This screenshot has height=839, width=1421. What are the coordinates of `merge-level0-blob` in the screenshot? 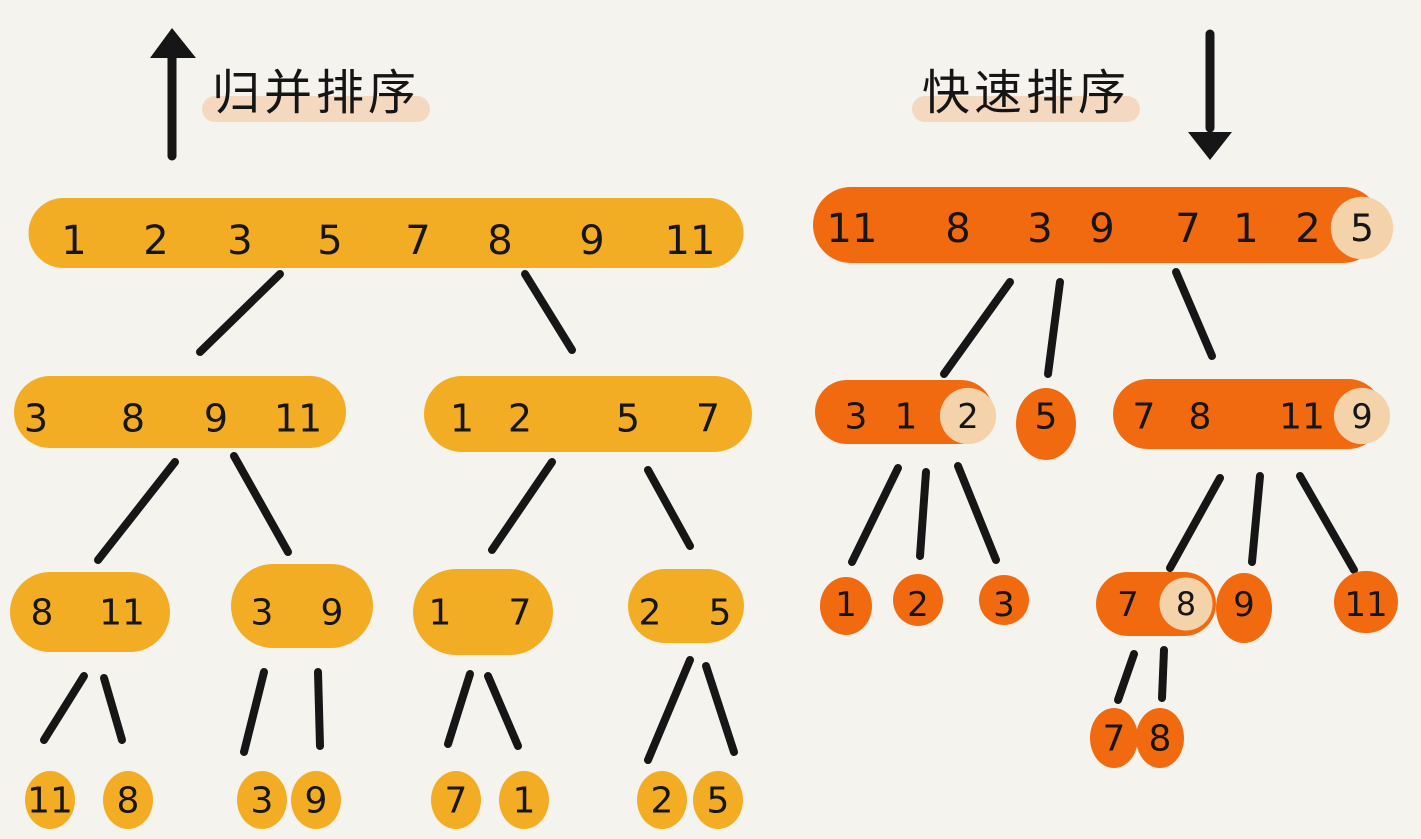 It's located at (386, 233).